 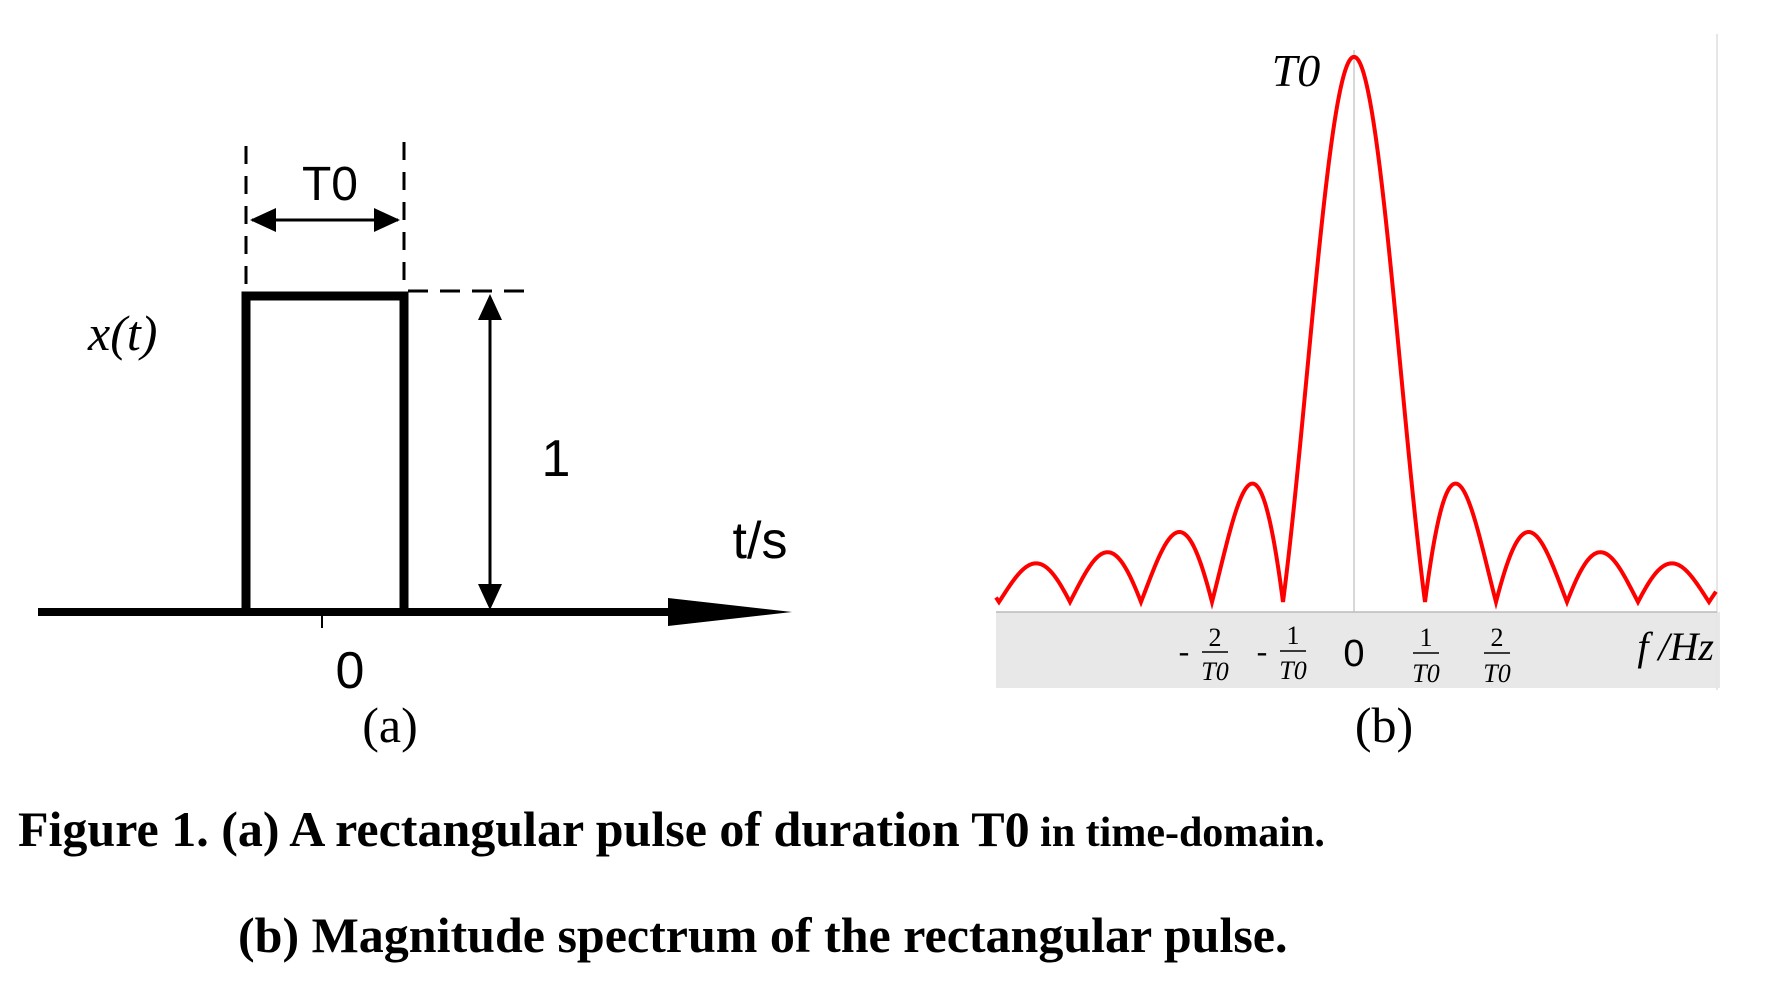 What do you see at coordinates (350, 671) in the screenshot?
I see `a-origin-label: 0` at bounding box center [350, 671].